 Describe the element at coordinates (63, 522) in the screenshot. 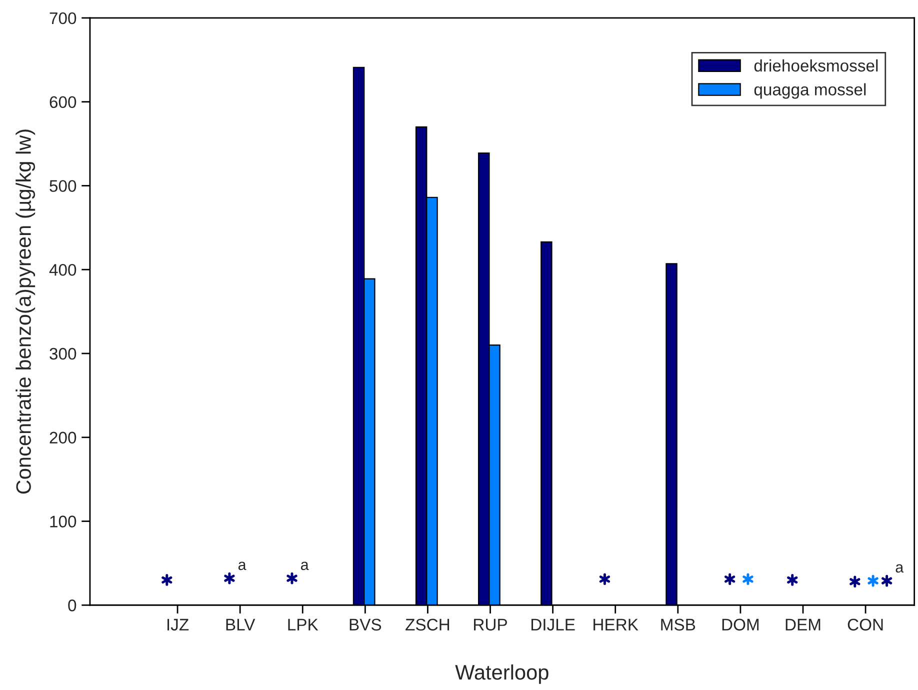

I see `y-tick-label: 100` at that location.